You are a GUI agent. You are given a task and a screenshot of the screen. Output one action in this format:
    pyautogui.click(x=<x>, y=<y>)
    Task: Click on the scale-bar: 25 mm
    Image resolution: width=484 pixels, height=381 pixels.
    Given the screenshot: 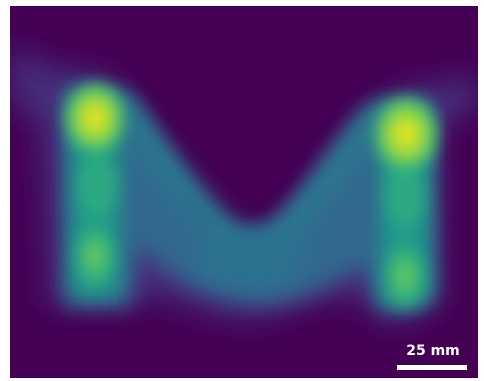 What is the action you would take?
    pyautogui.click(x=433, y=360)
    